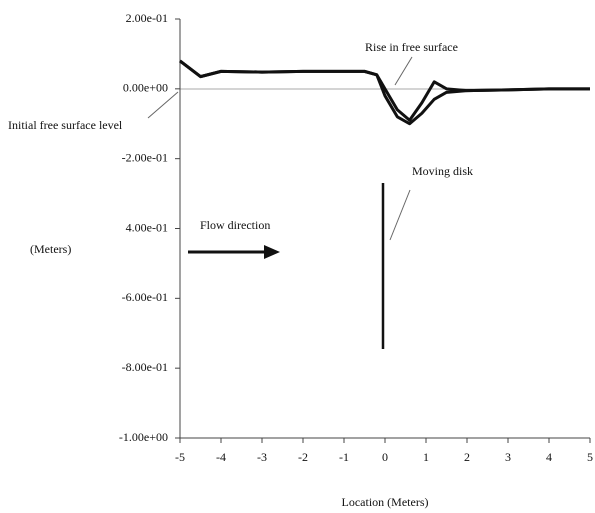  I want to click on x-tick-label: 2, so click(467, 457).